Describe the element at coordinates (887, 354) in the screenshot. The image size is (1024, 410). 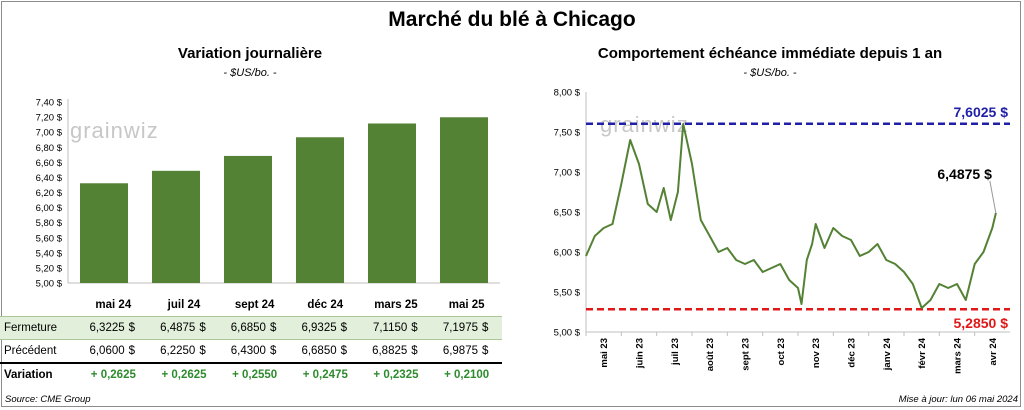
I see `x-tick-label: janv 24` at that location.